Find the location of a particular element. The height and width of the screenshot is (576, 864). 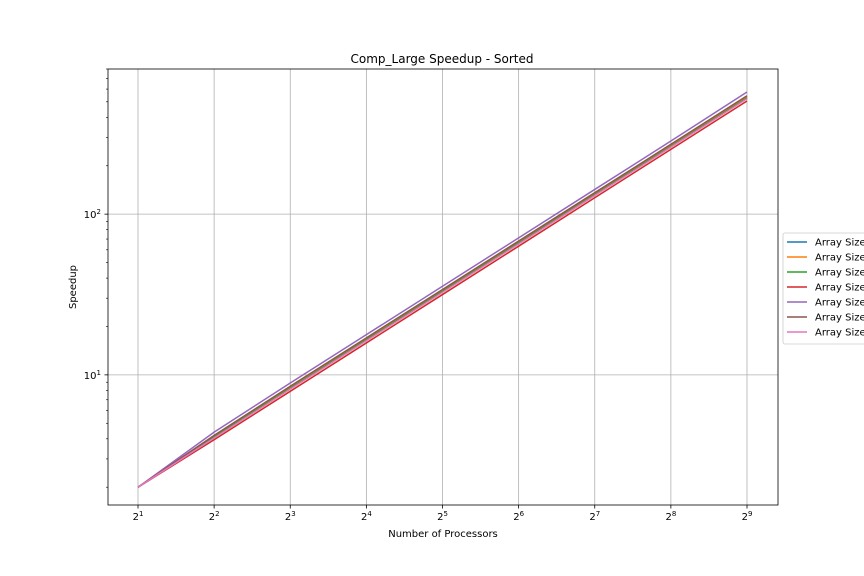

x-tick-label: 28 is located at coordinates (670, 516).